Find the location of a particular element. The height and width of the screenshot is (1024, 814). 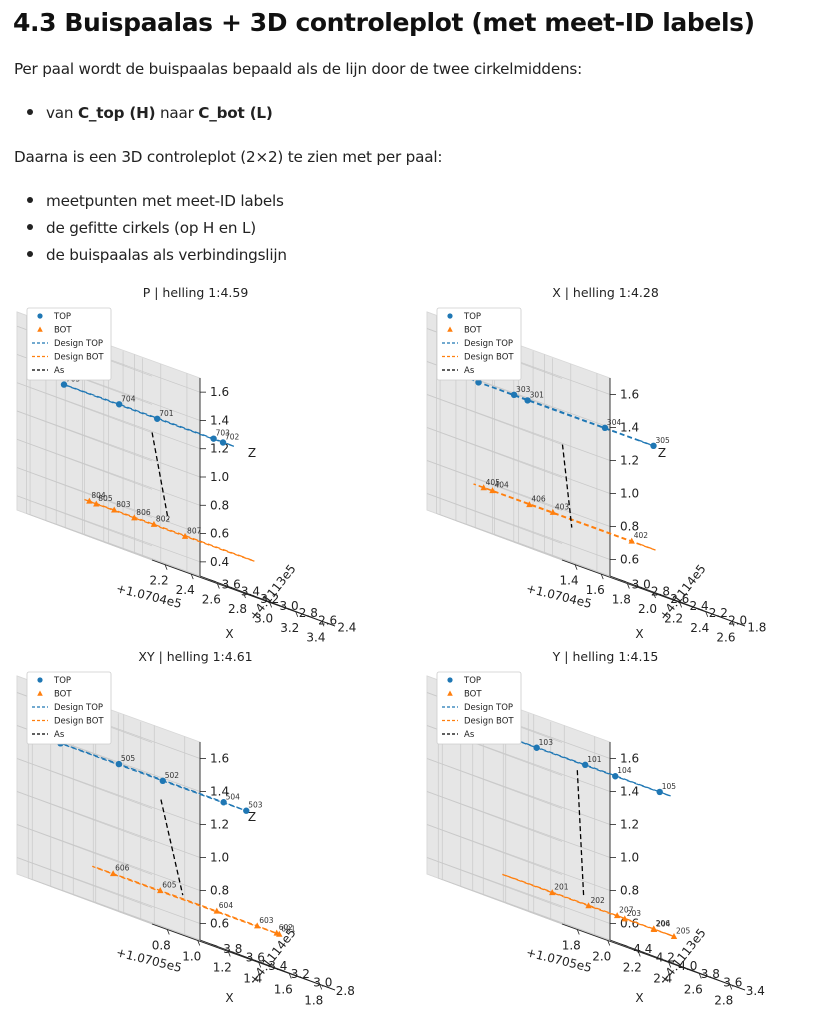

top-point-label: 101 is located at coordinates (594, 759).